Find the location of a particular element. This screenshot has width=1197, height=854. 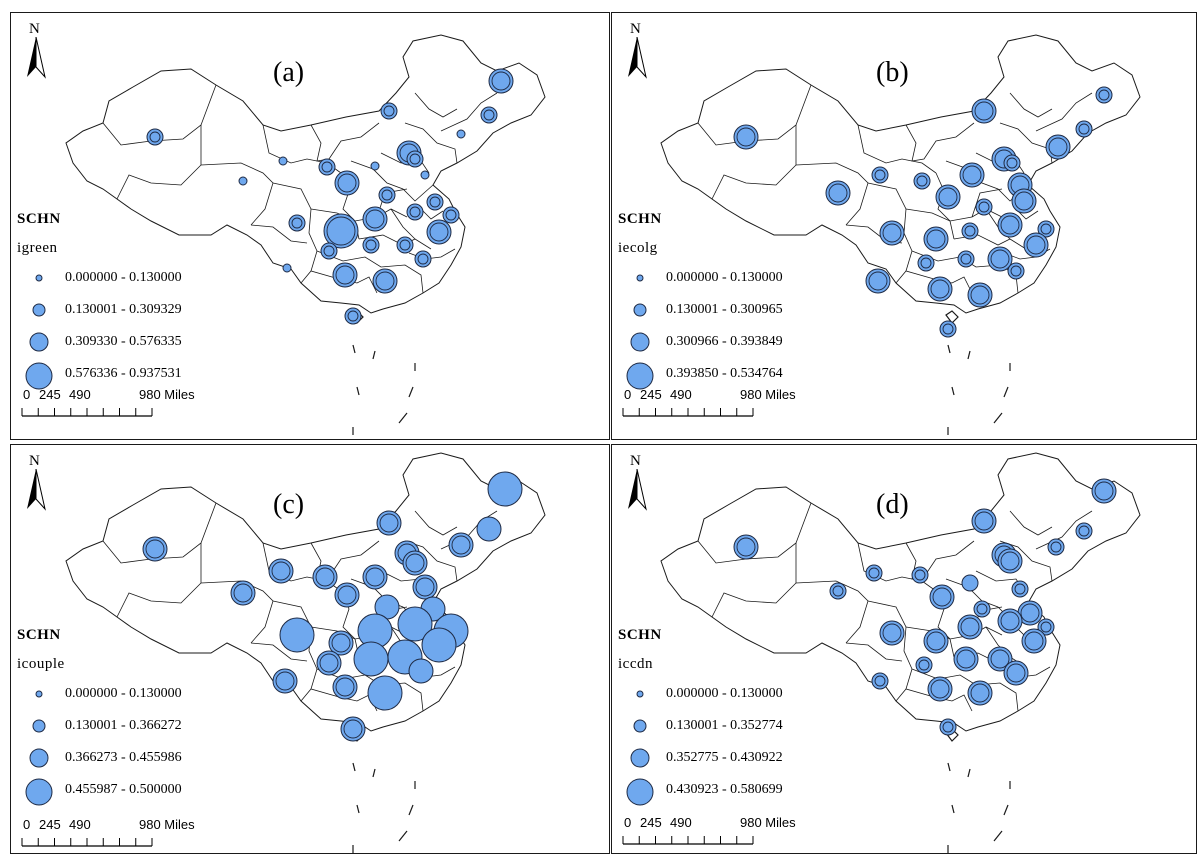

legend-item: 0.130001 - 0.352774 is located at coordinates (748, 727).